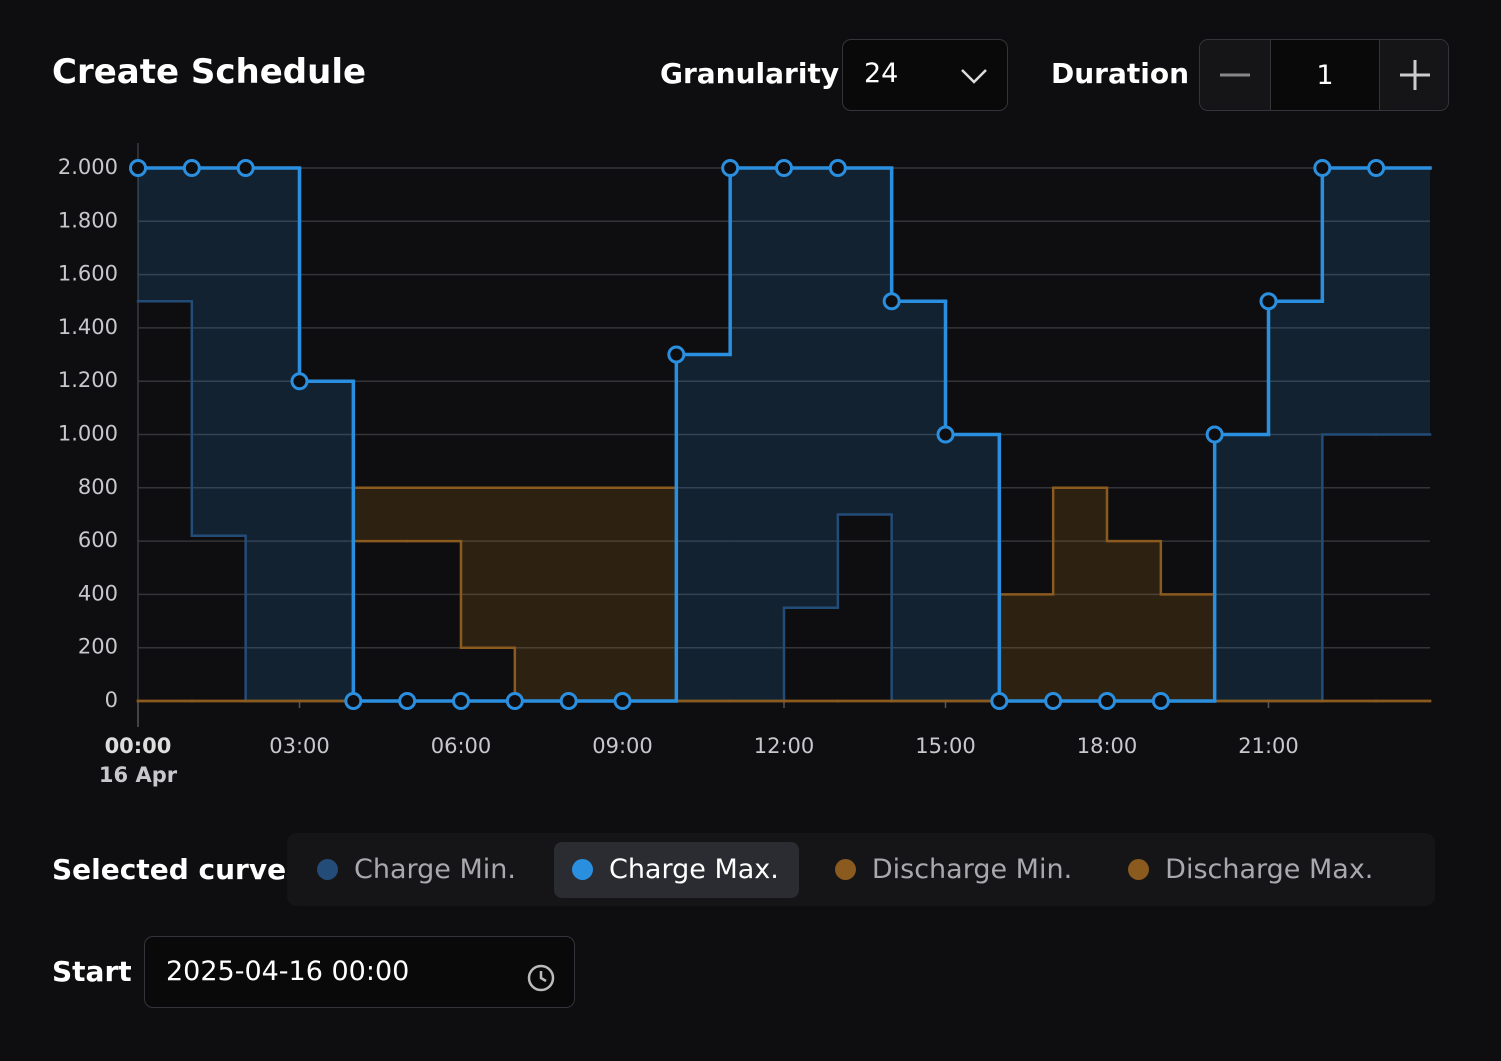 The image size is (1501, 1061). I want to click on y-tick-label: 1.800, so click(88, 220).